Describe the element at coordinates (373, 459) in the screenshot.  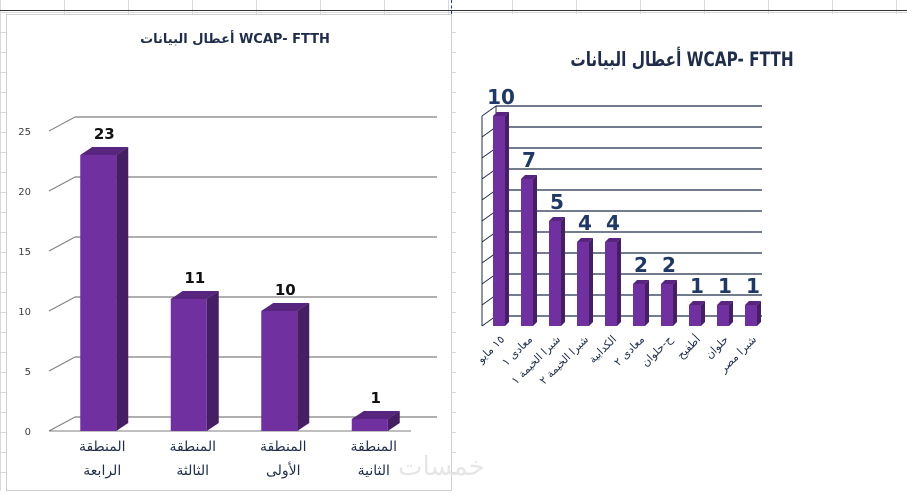
I see `category-label: المنطقة الثانية` at that location.